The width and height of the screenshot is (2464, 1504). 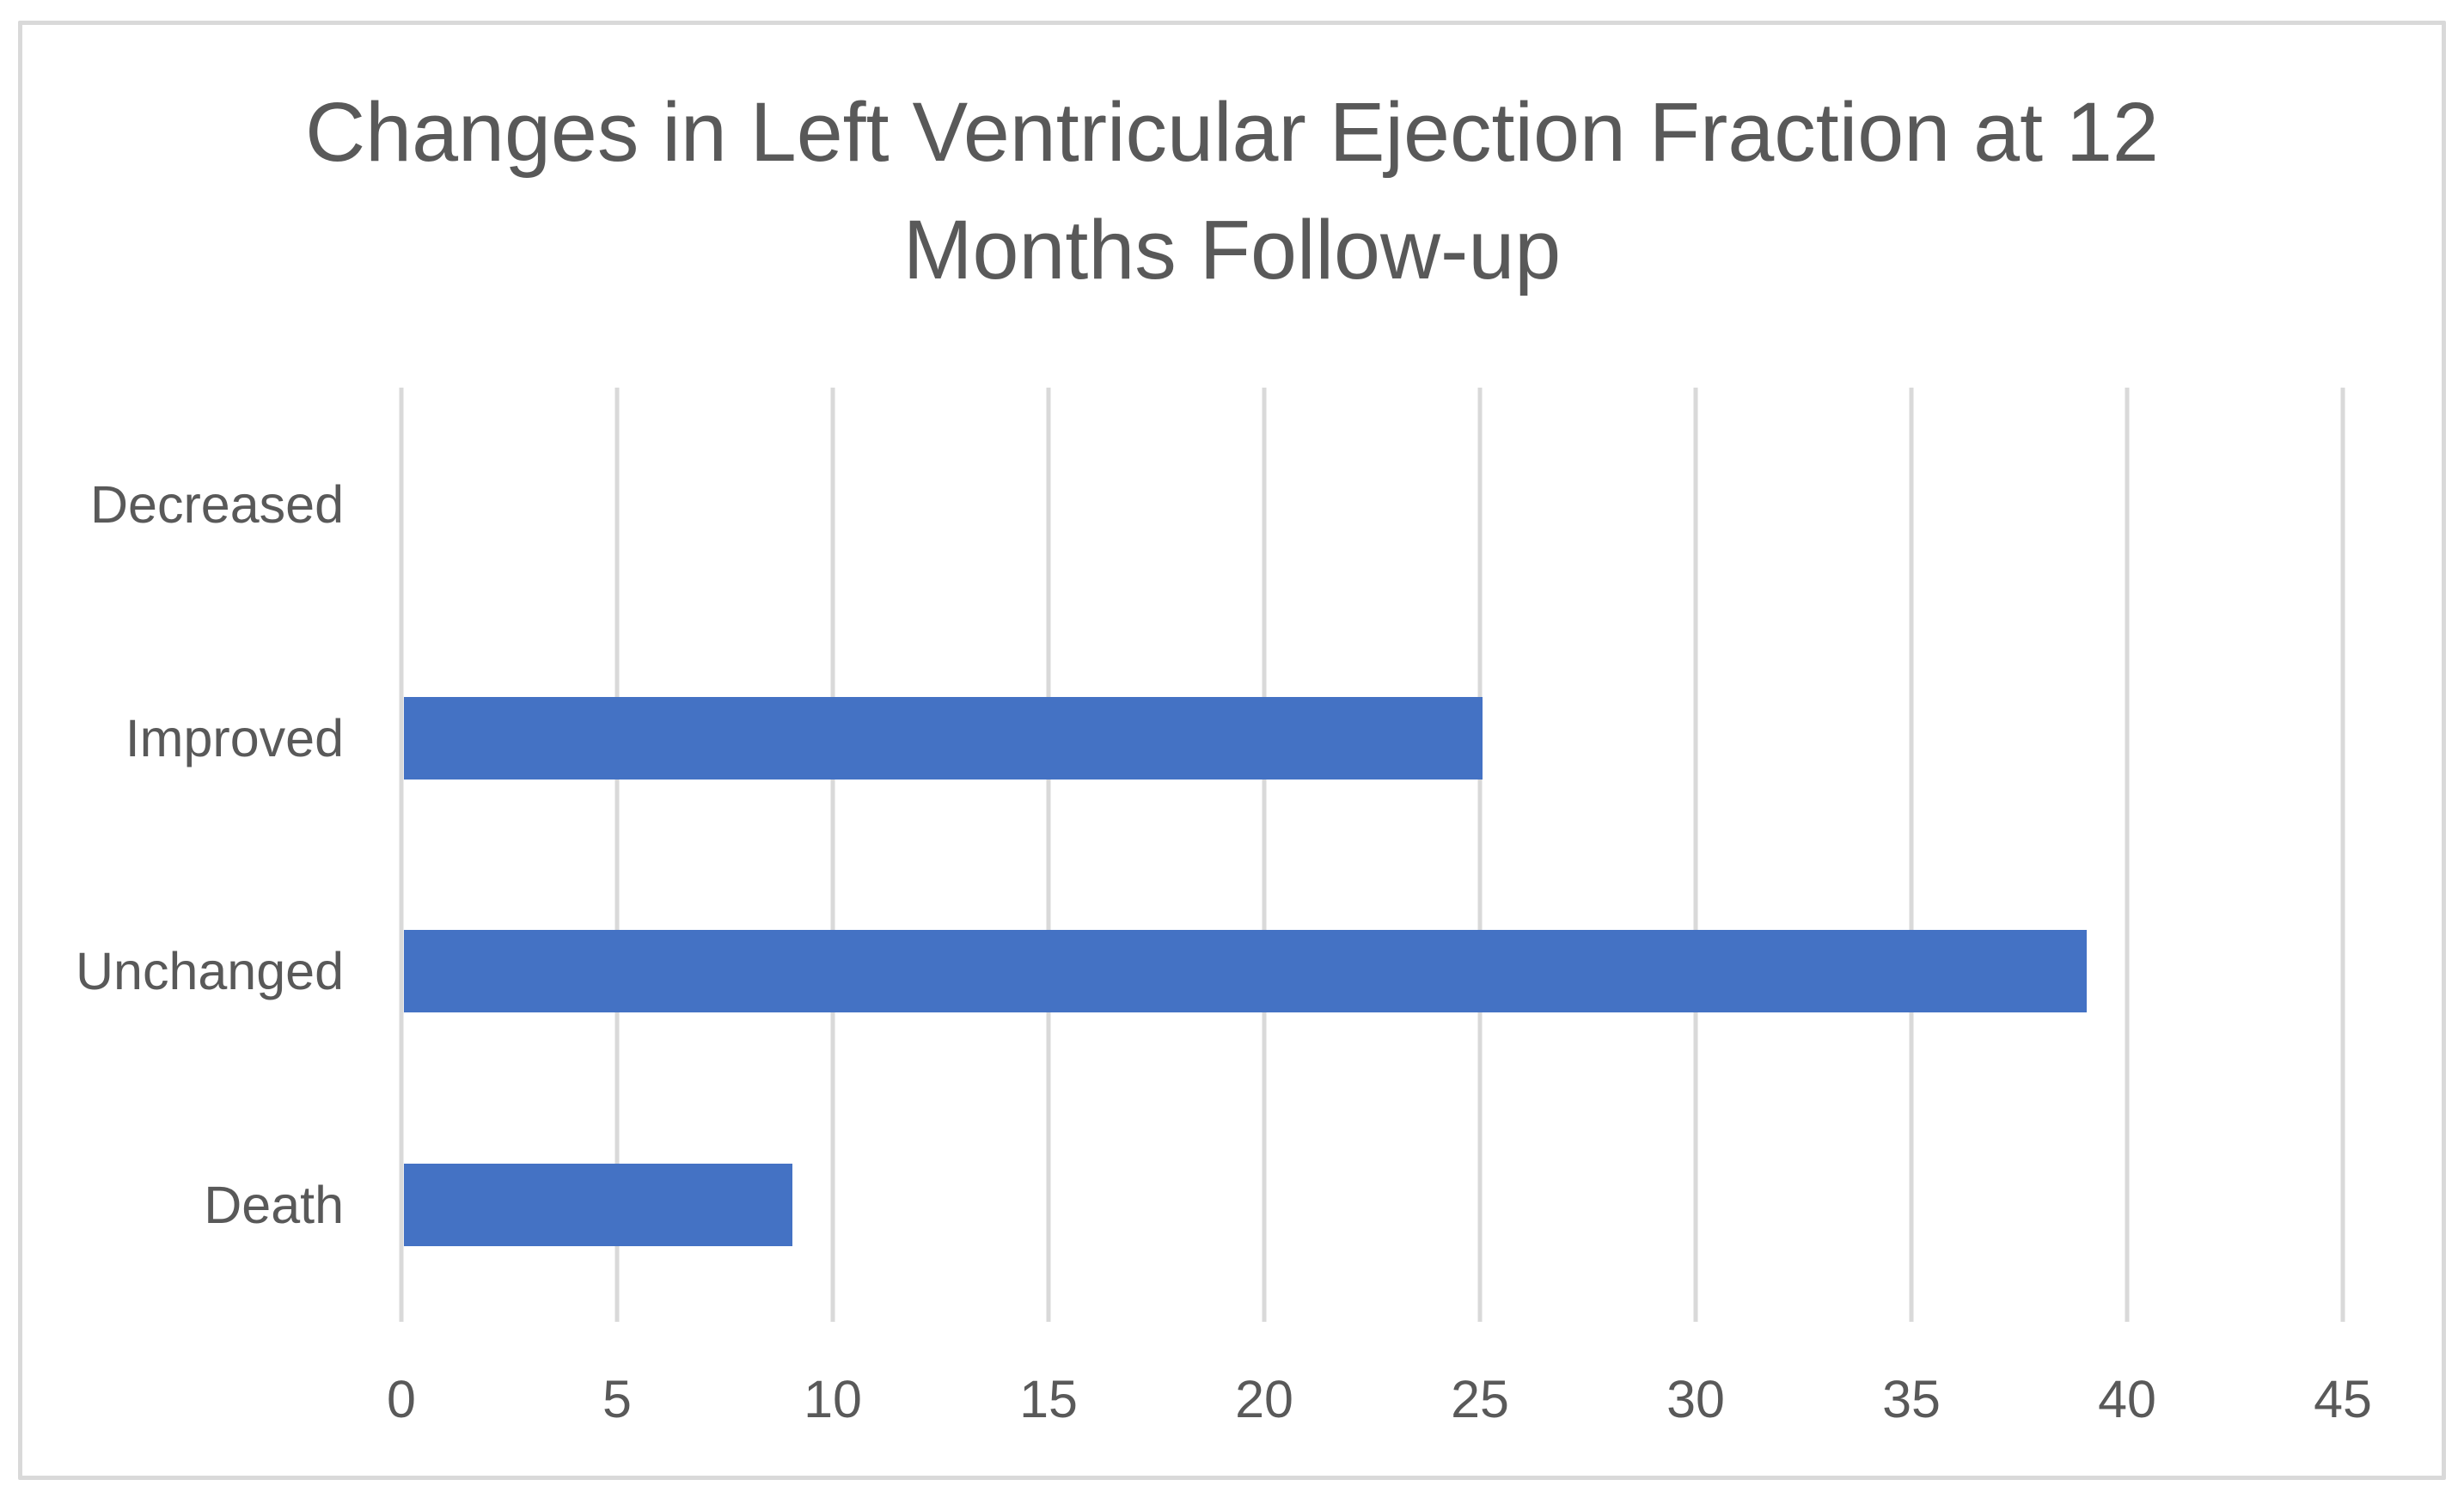 What do you see at coordinates (1911, 1399) in the screenshot?
I see `x-tick-label: 35` at bounding box center [1911, 1399].